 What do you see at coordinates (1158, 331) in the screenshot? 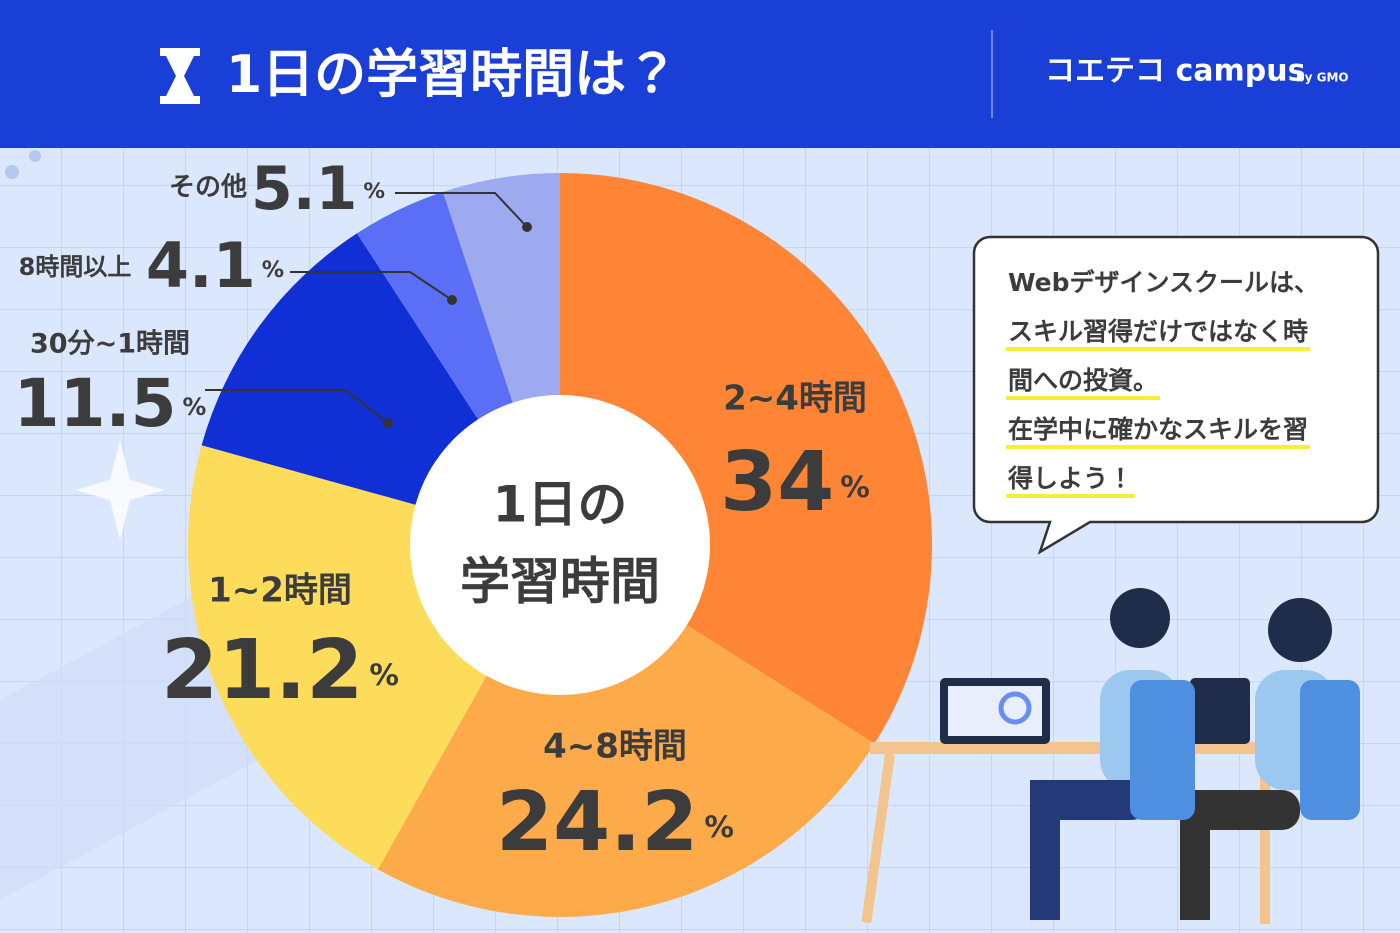
I see `bubble-line: スキル習得だけではなく時` at bounding box center [1158, 331].